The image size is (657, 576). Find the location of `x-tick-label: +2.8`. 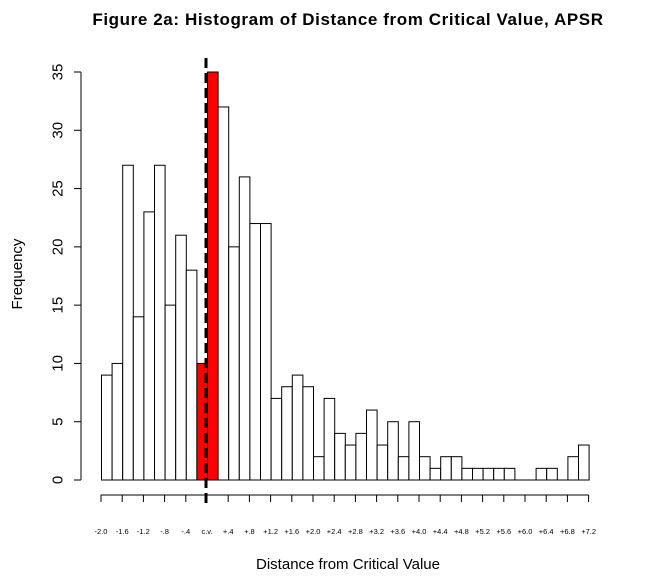

x-tick-label: +2.8 is located at coordinates (355, 531).